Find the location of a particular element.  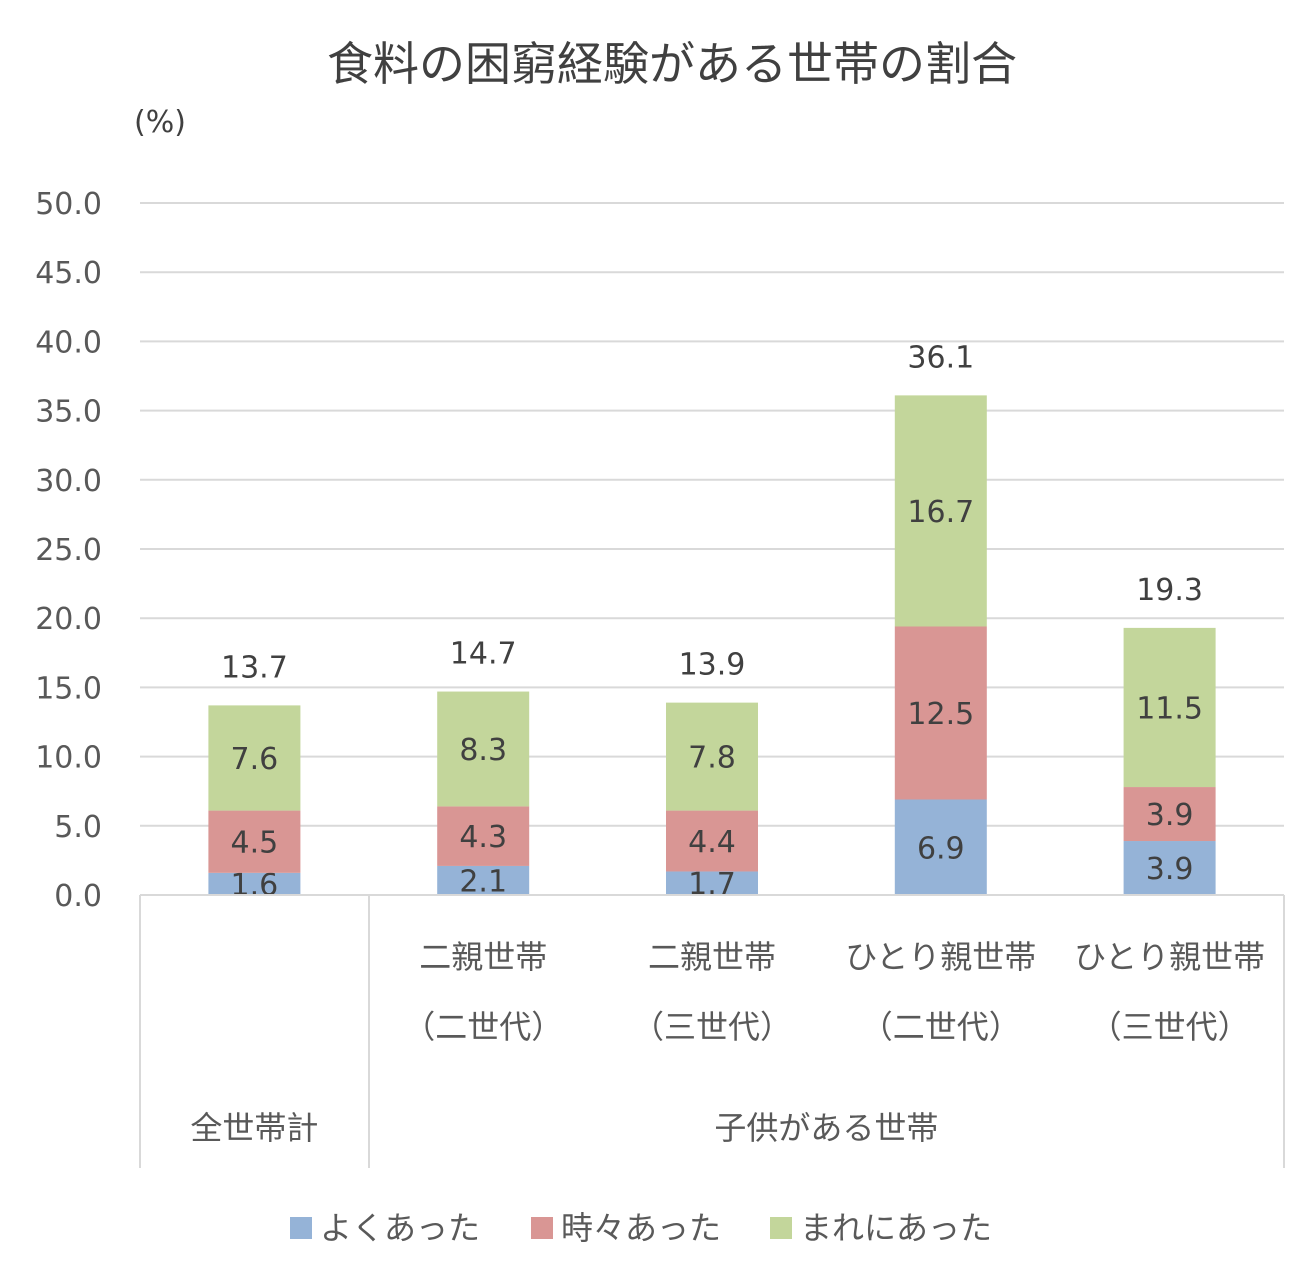

data-label: 4.3 is located at coordinates (483, 837).